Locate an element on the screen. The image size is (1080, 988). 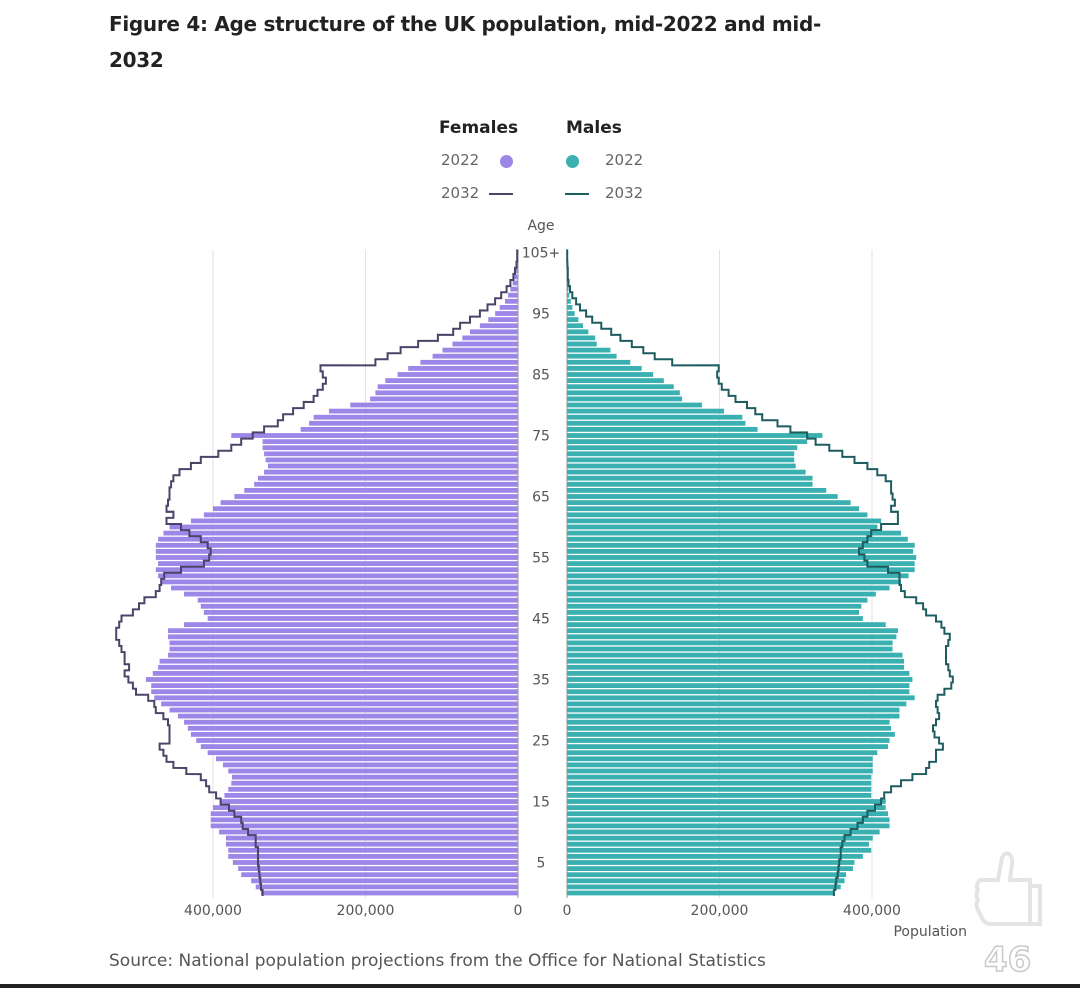
legend-male-2032-label: 2032 is located at coordinates (624, 193).